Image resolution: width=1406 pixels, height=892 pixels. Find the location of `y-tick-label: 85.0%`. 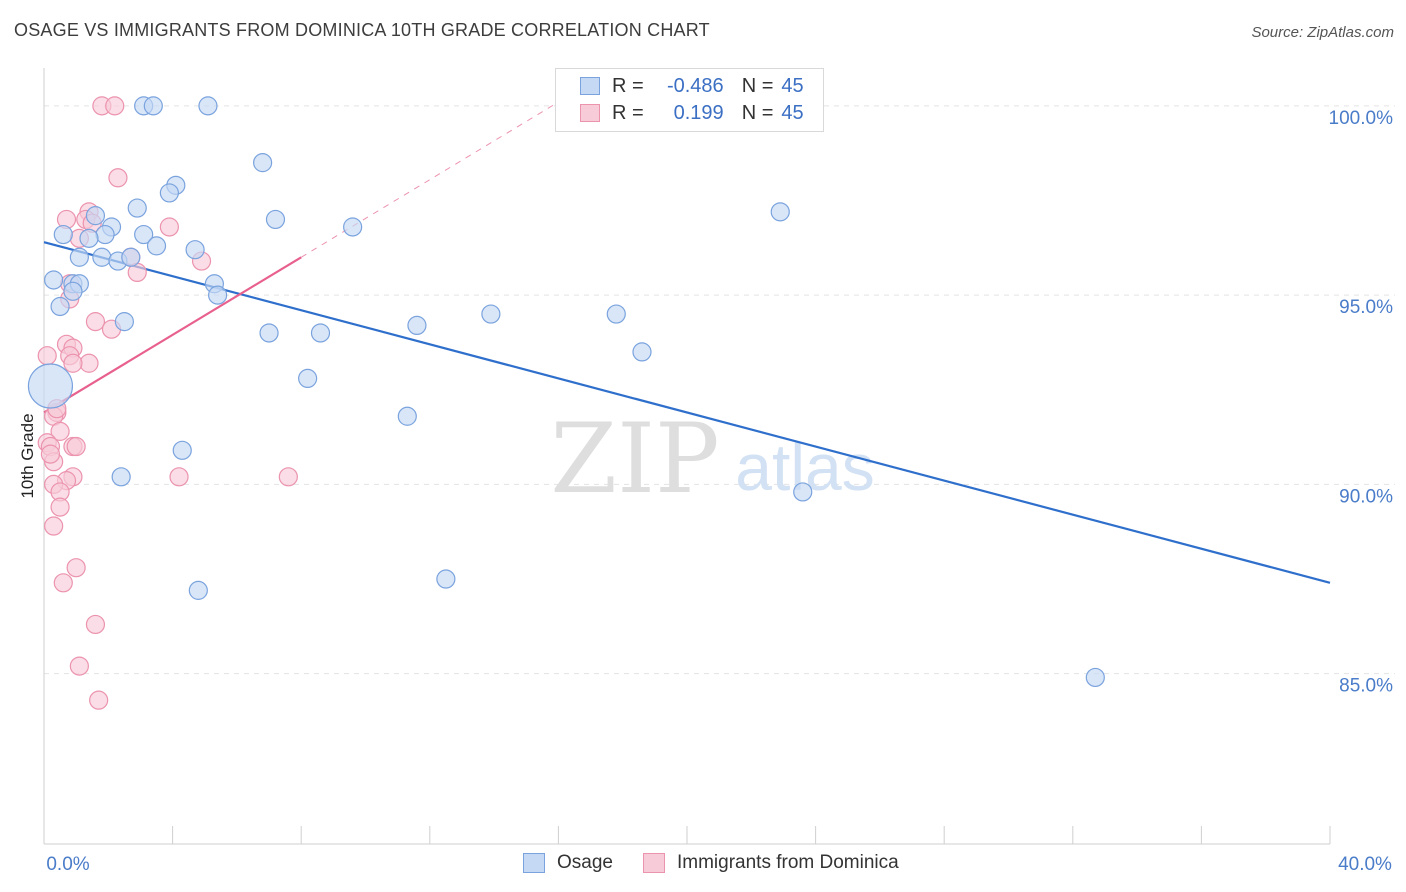

y-tick-label: 85.0% is located at coordinates (1366, 686).